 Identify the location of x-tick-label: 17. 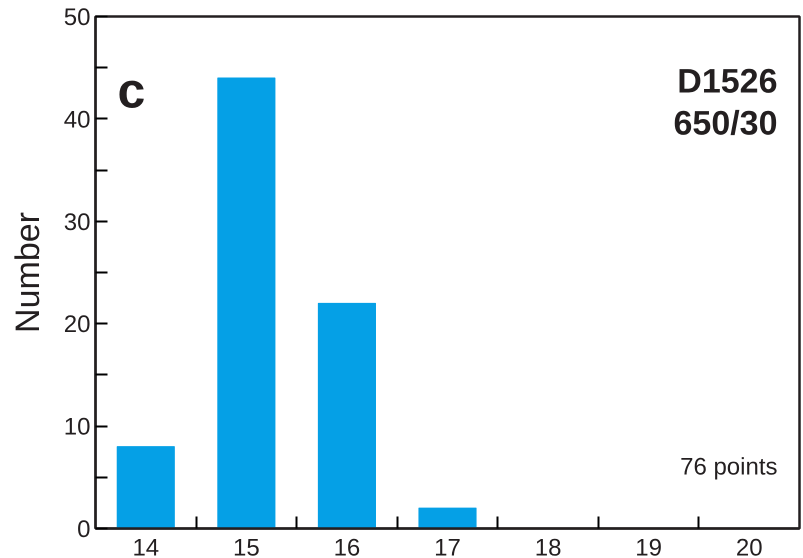
(447, 546).